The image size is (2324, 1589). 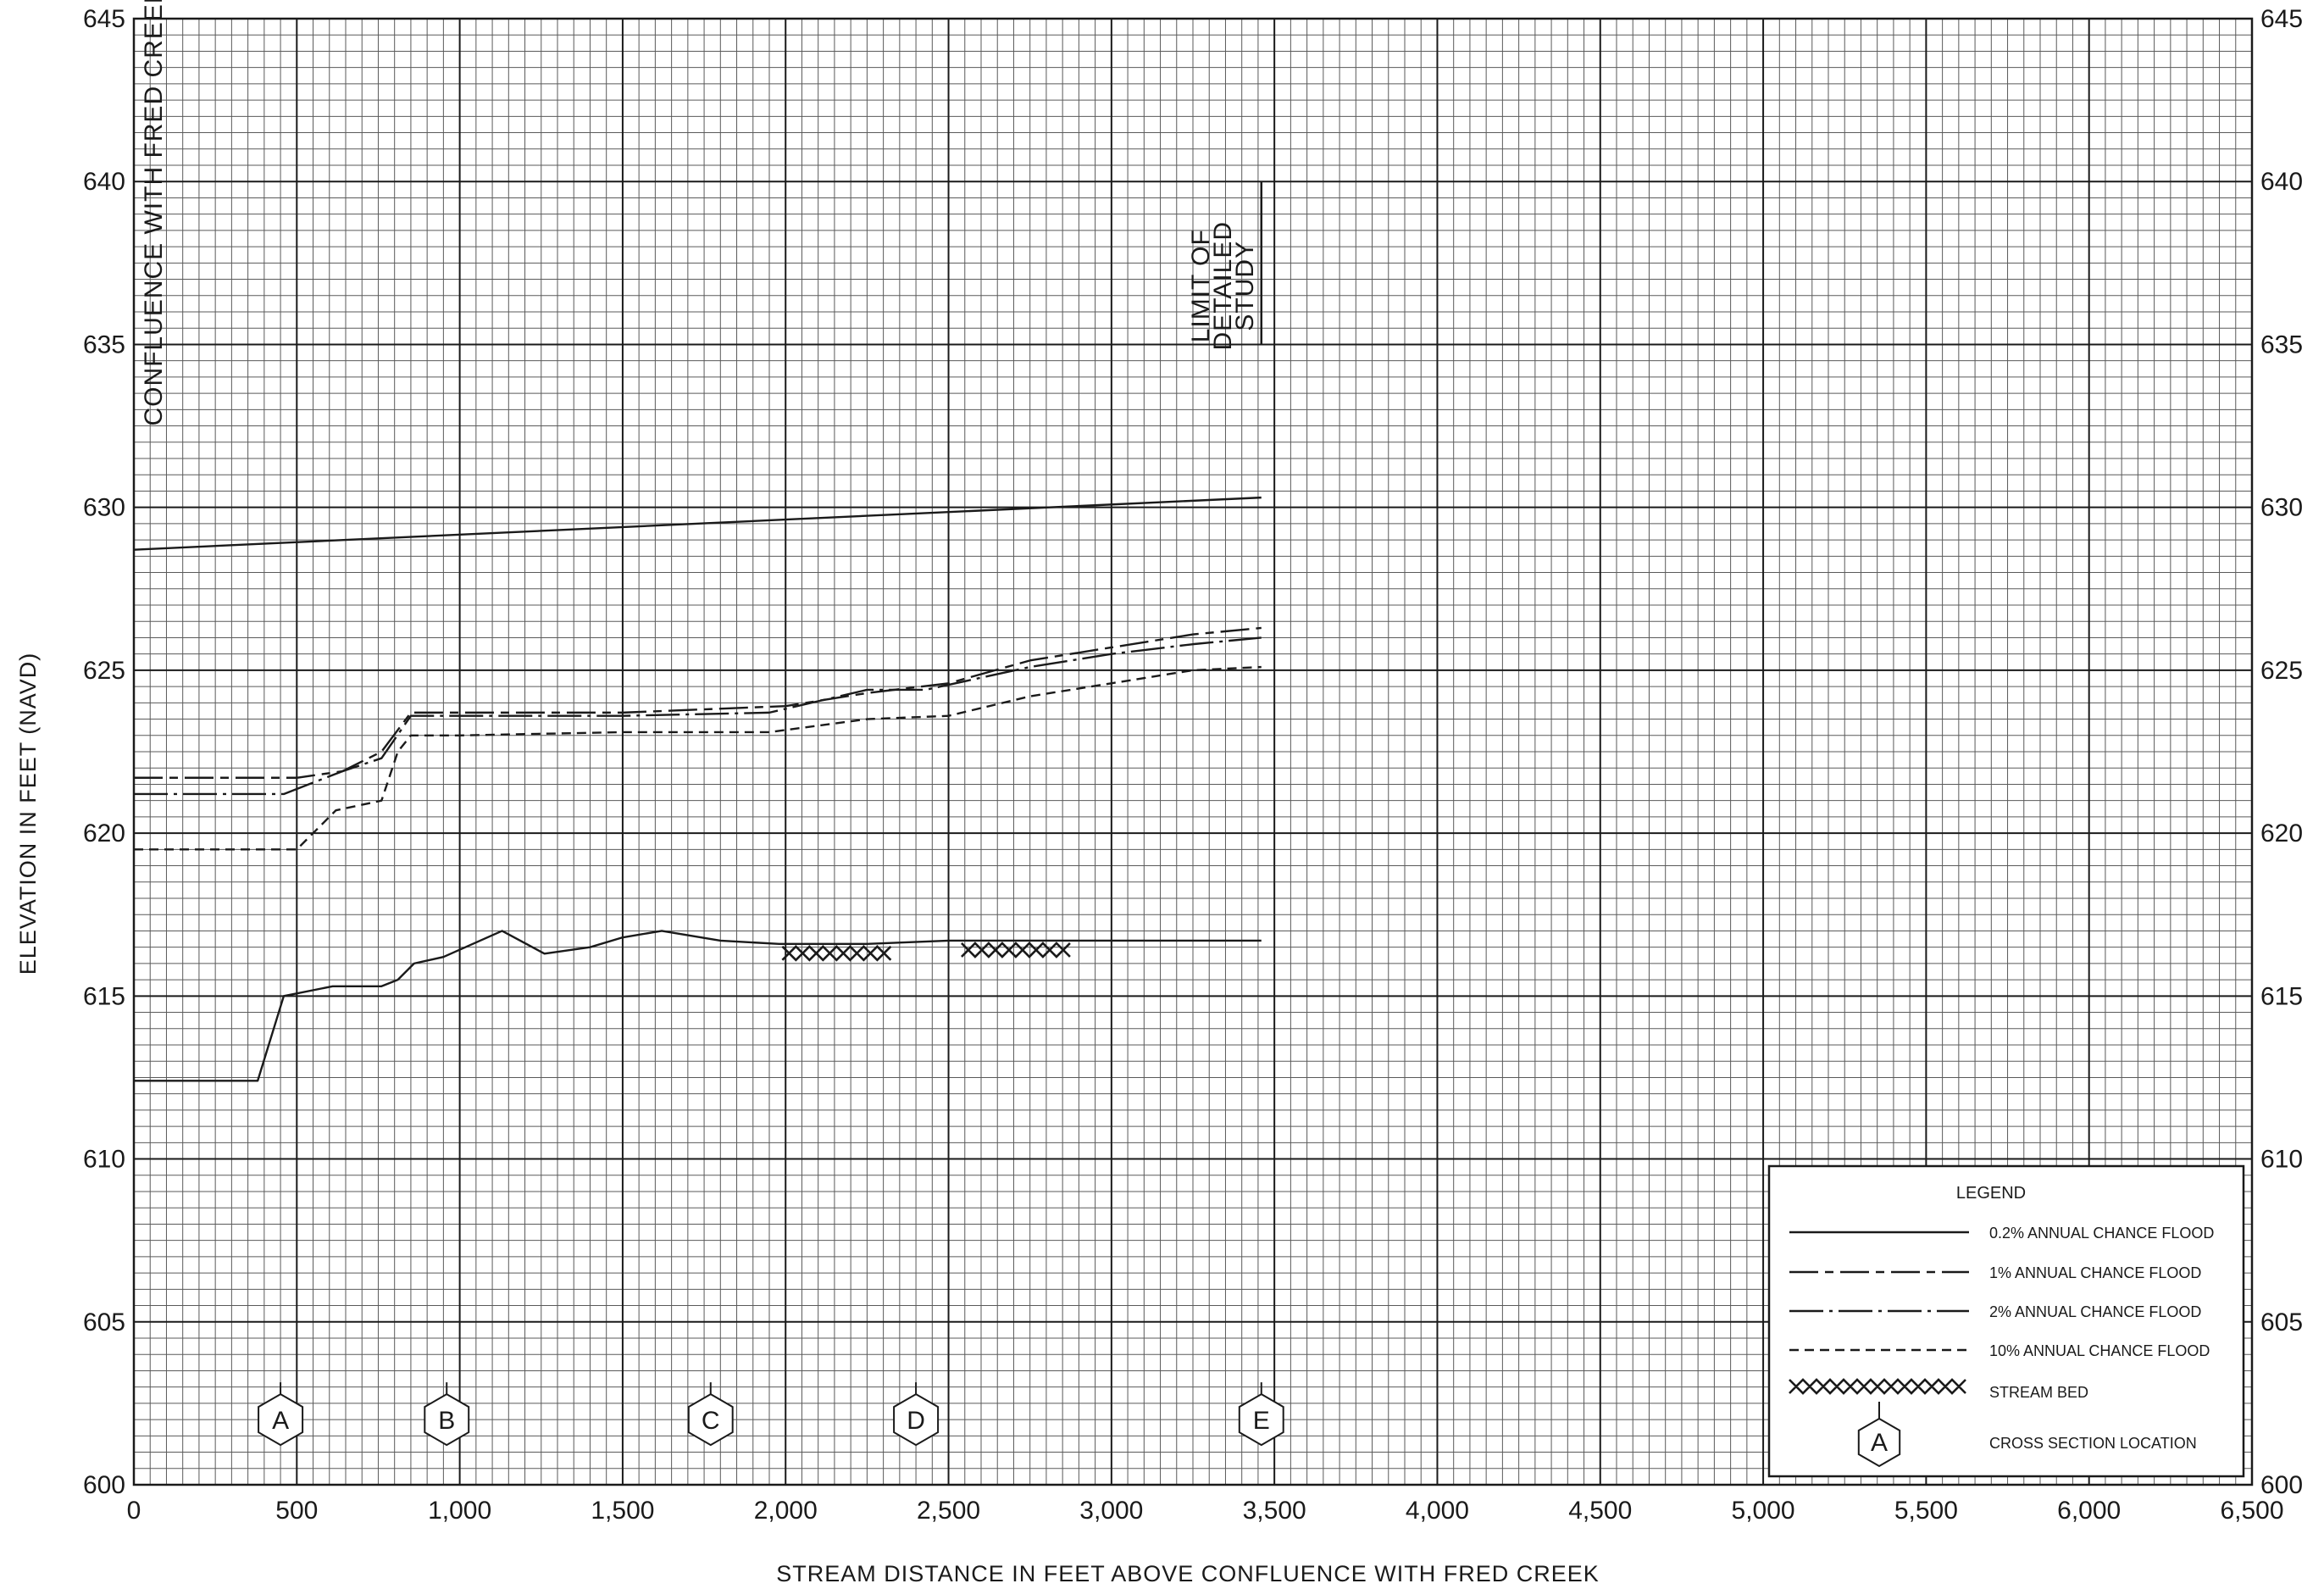 What do you see at coordinates (104, 996) in the screenshot?
I see `y-tick-label-left: 615` at bounding box center [104, 996].